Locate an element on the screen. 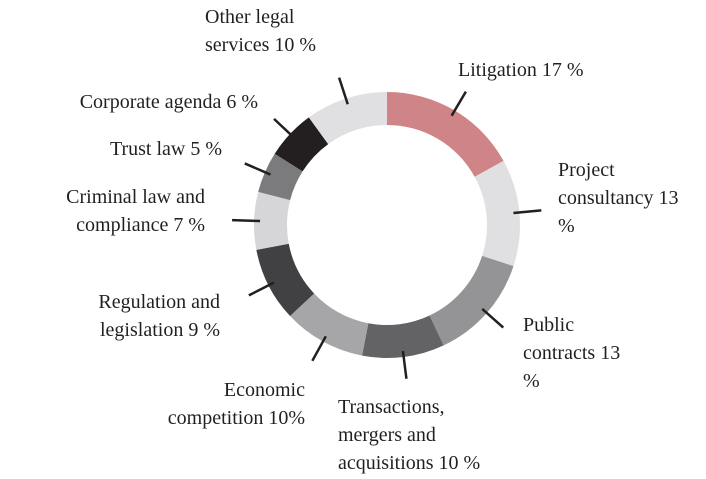 The width and height of the screenshot is (706, 479). segment-label: Other legal services 10 % is located at coordinates (275, 31).